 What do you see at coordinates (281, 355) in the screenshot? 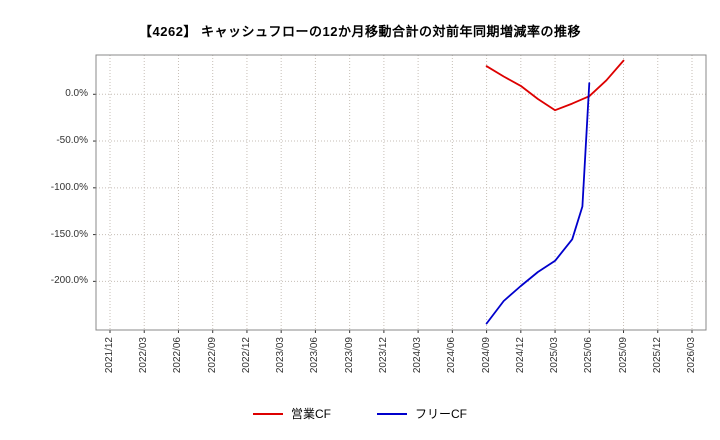
I see `x-axis-tick-label: 2023/03` at bounding box center [281, 355].